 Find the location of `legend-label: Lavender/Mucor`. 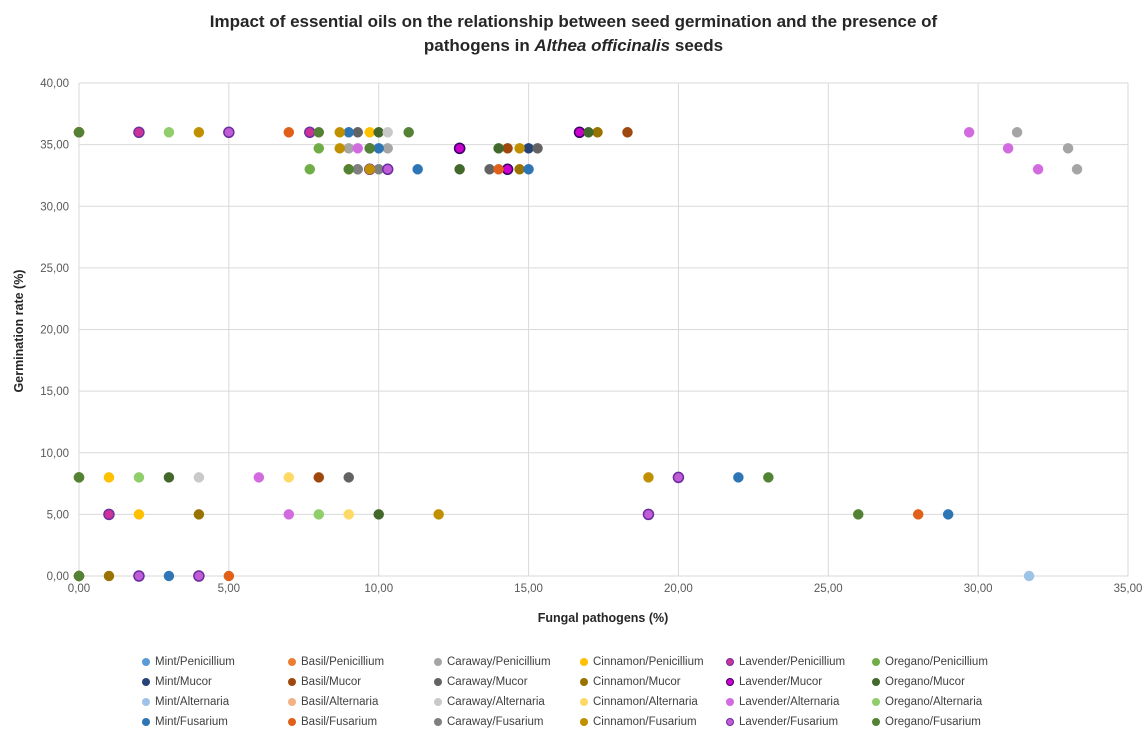

legend-label: Lavender/Mucor is located at coordinates (781, 682).